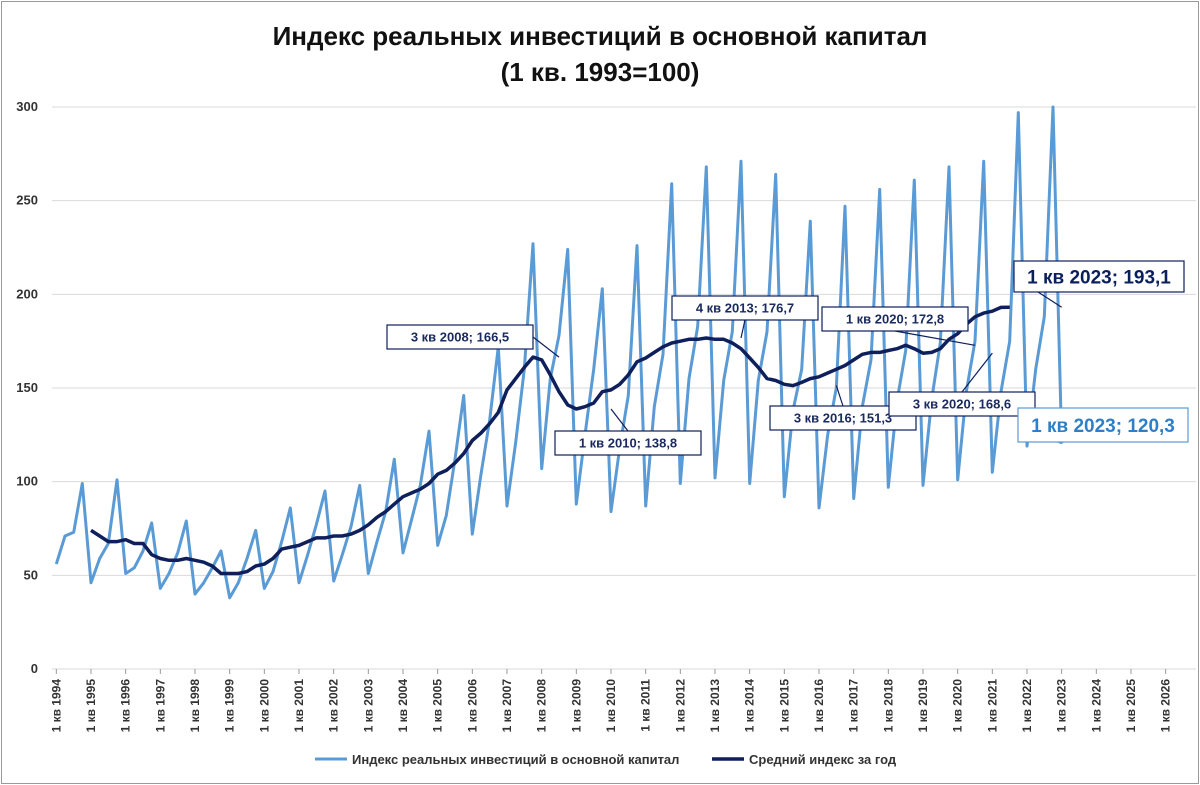  What do you see at coordinates (56, 706) in the screenshot?
I see `x-tick-label-0: 1 кв 1994` at bounding box center [56, 706].